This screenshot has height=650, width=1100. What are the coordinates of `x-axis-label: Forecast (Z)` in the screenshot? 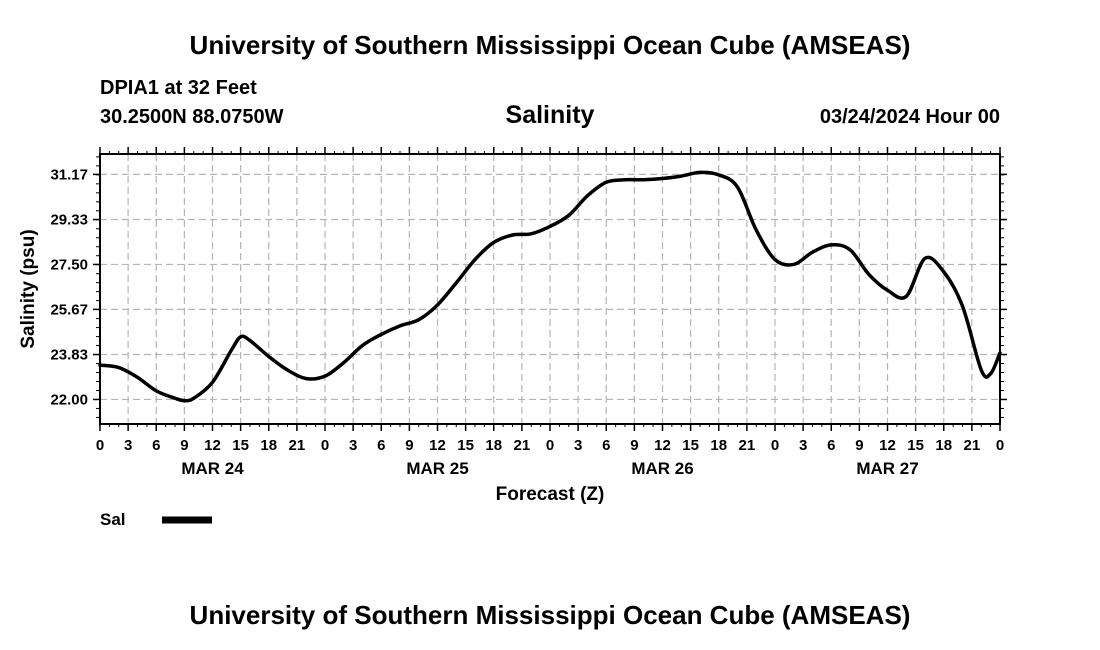 It's located at (550, 494).